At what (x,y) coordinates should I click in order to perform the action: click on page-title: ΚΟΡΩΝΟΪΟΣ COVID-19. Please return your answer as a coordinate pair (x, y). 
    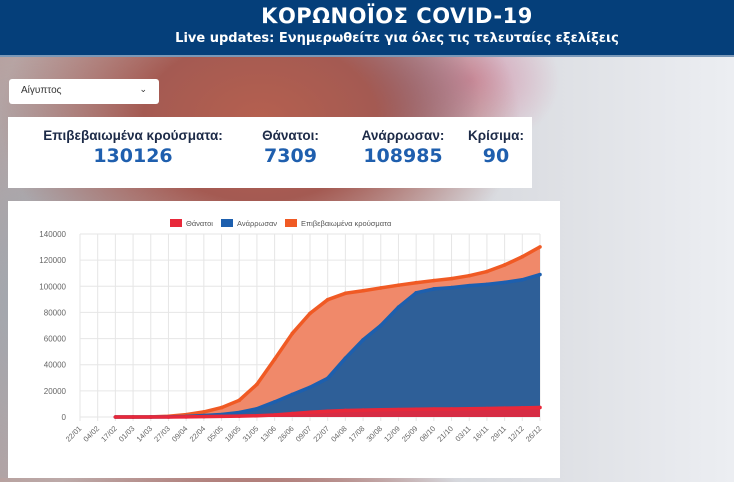
    Looking at the image, I should click on (397, 16).